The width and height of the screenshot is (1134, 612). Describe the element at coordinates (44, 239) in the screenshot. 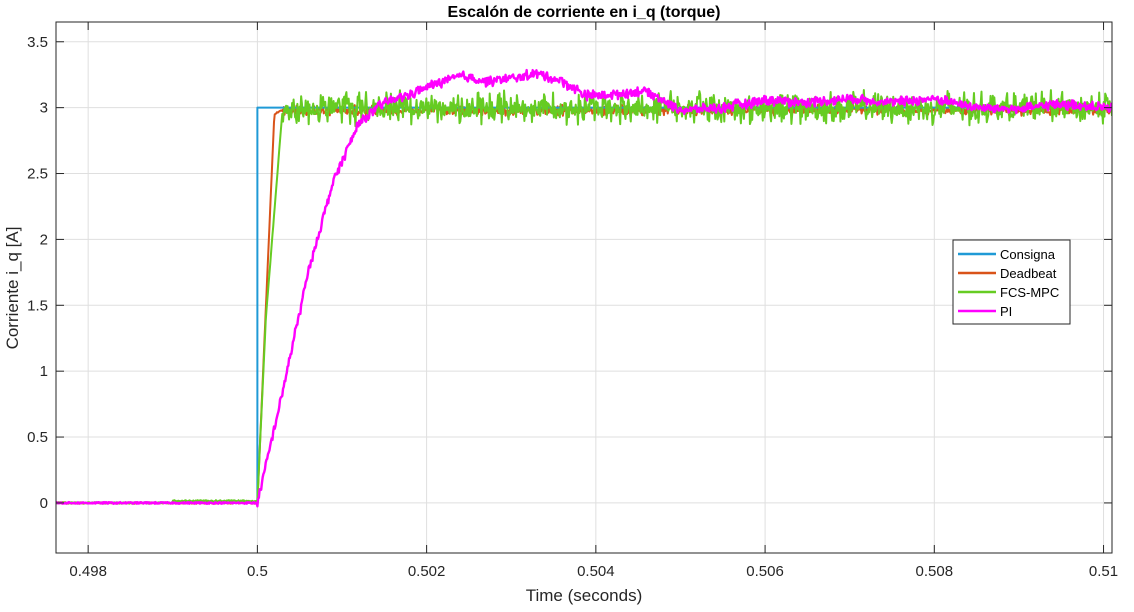

I see `y-tick-label: 2` at that location.